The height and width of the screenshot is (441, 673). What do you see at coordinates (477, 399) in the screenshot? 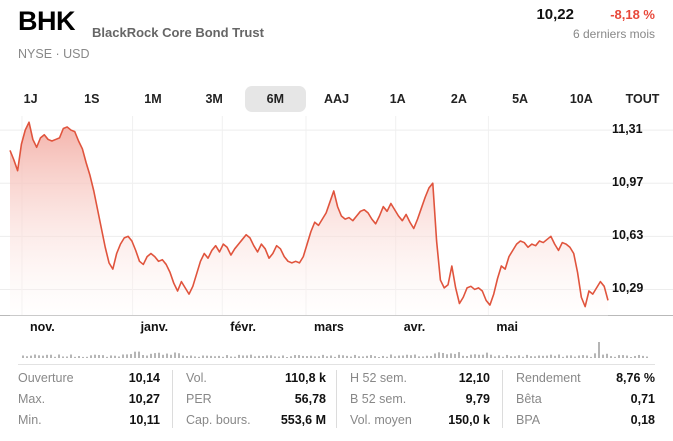
I see `stat-value: 9,79` at bounding box center [477, 399].